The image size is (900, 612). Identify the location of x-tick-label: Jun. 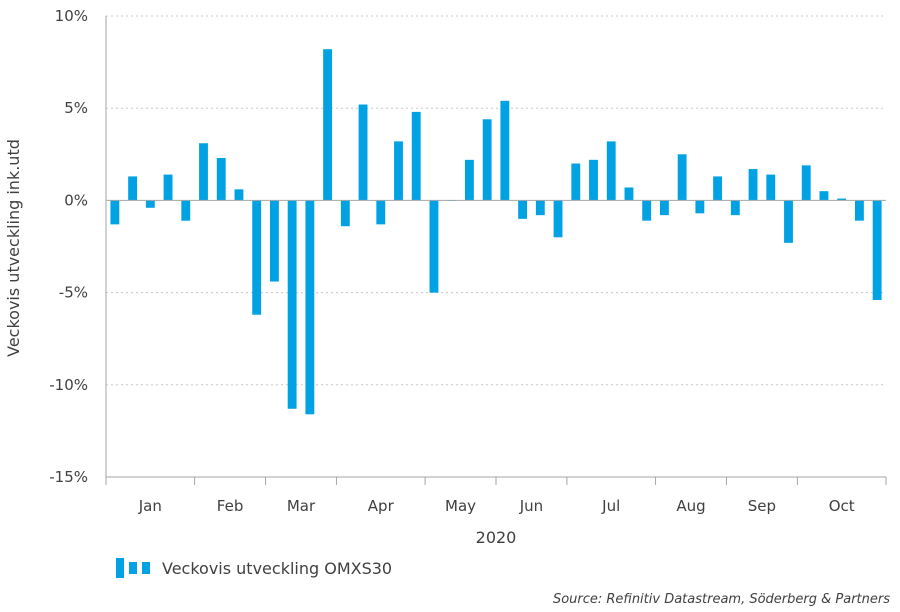
(531, 506).